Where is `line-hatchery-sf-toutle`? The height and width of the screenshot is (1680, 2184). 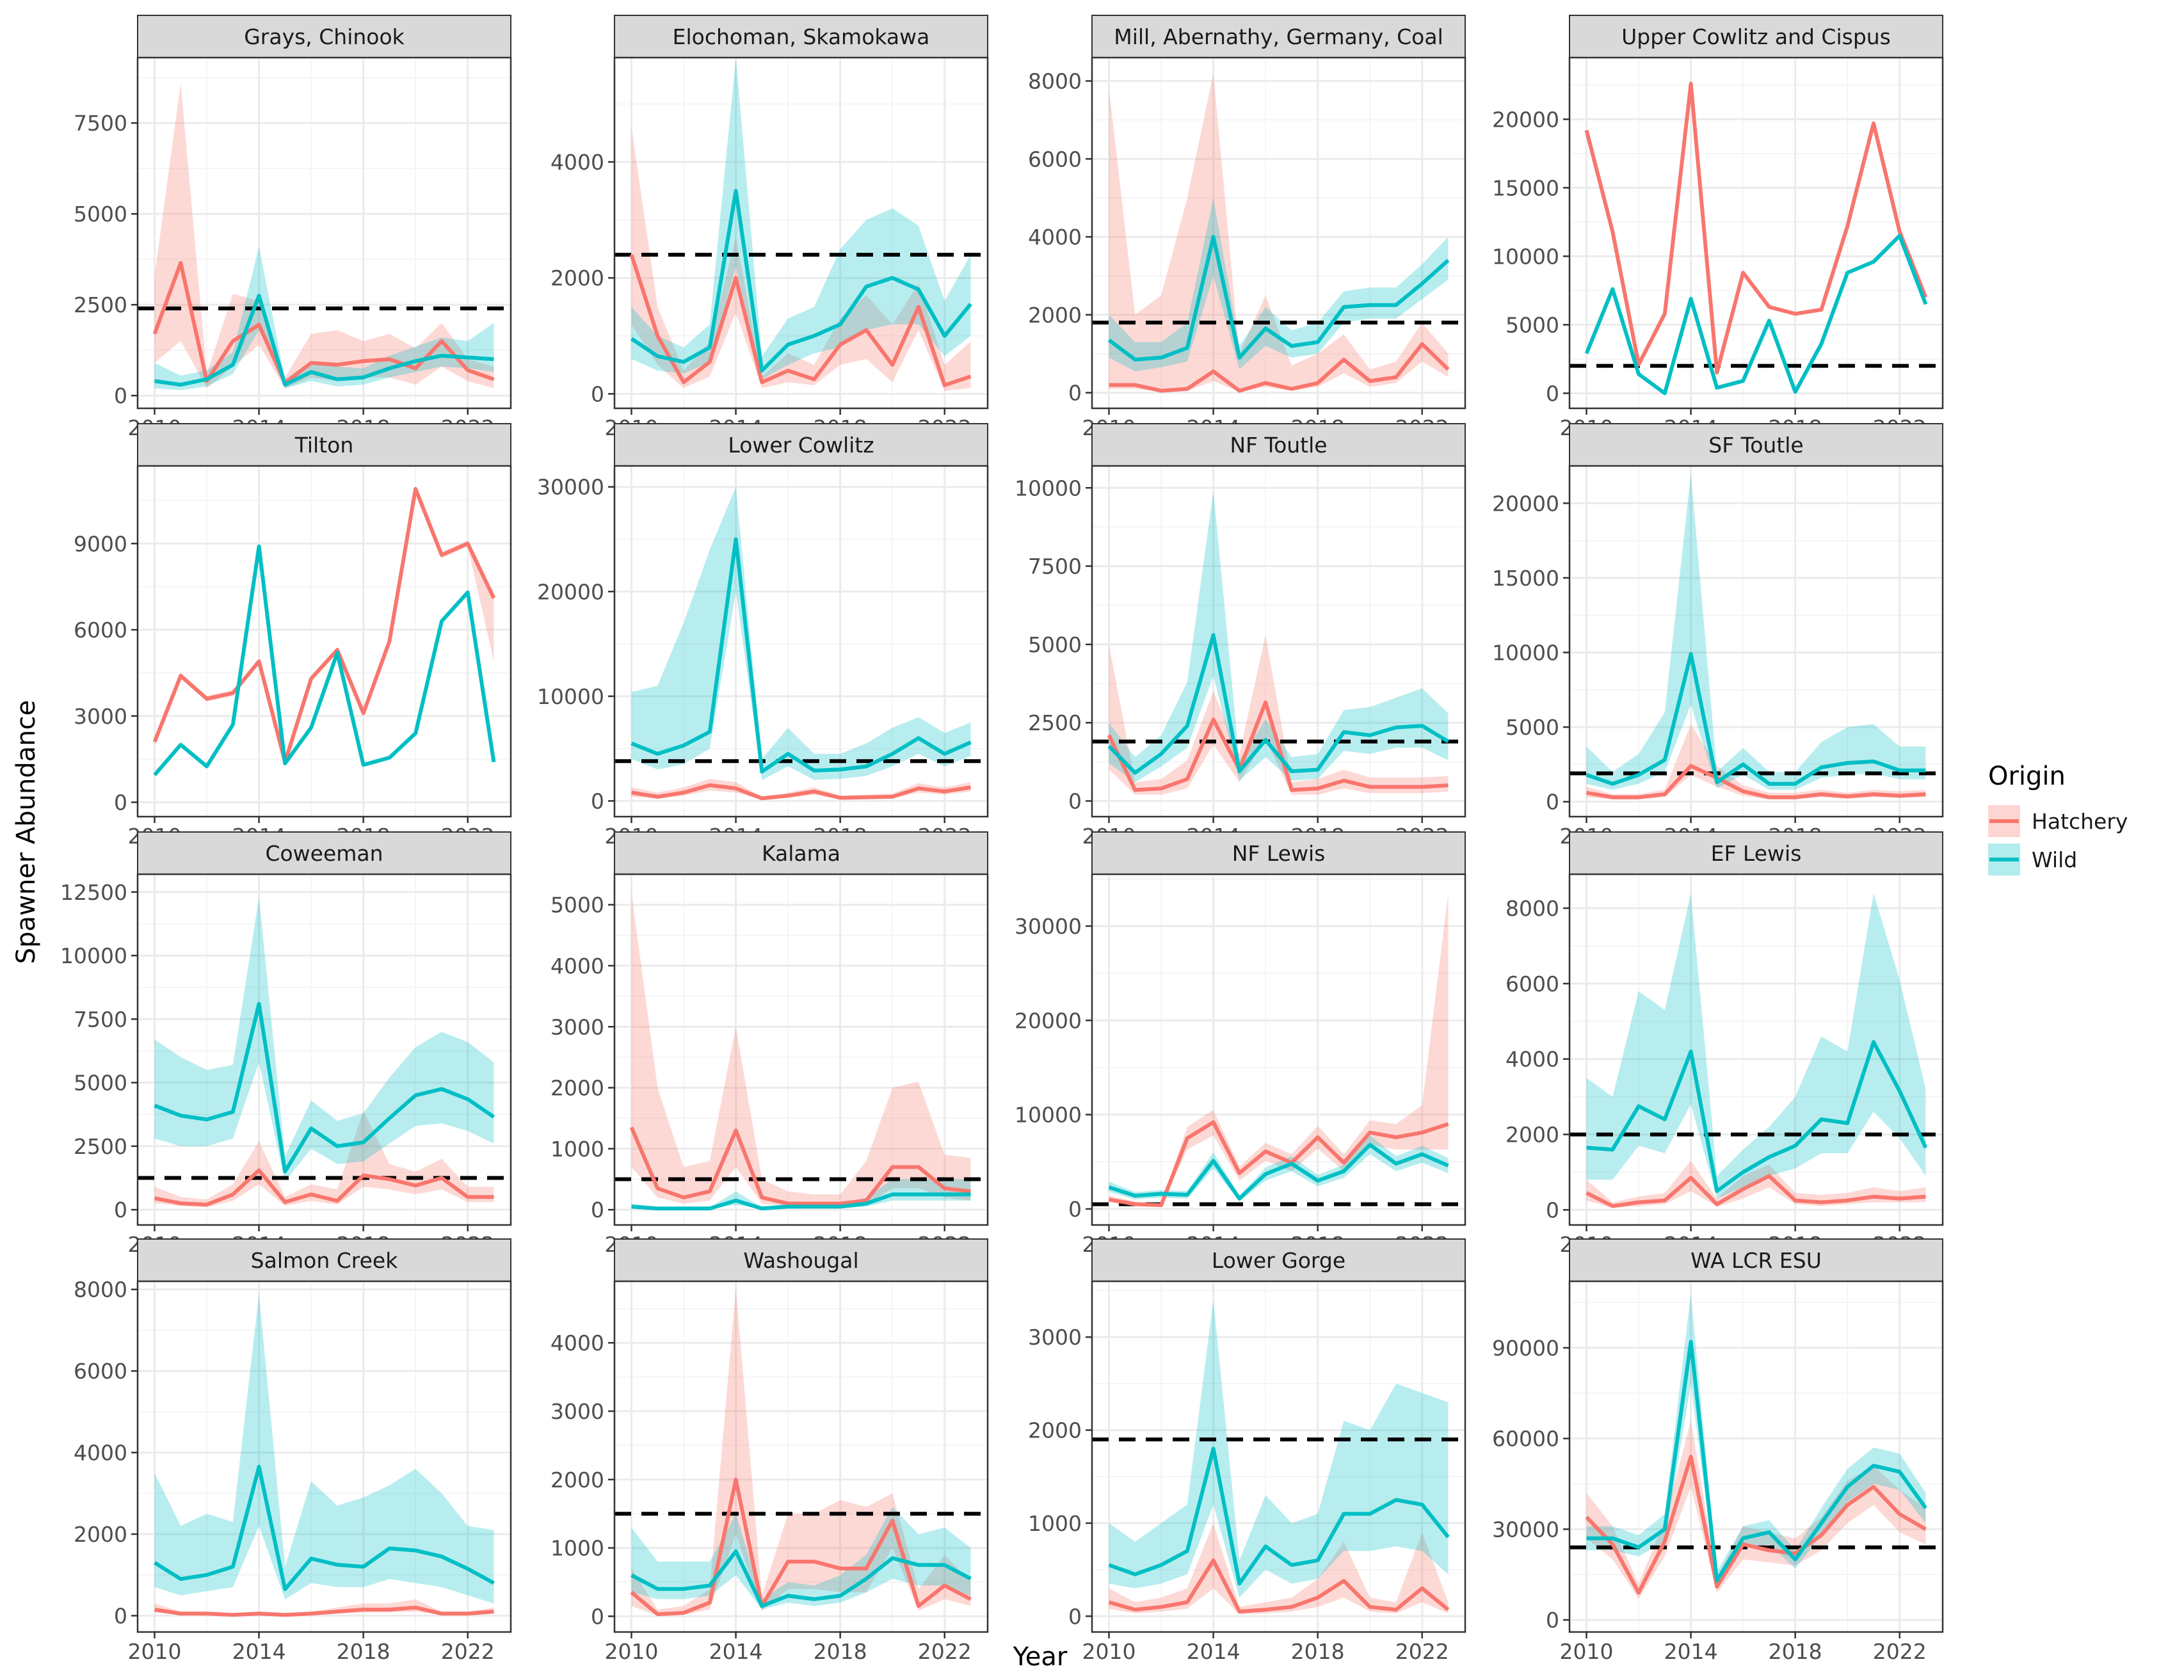 line-hatchery-sf-toutle is located at coordinates (1756, 781).